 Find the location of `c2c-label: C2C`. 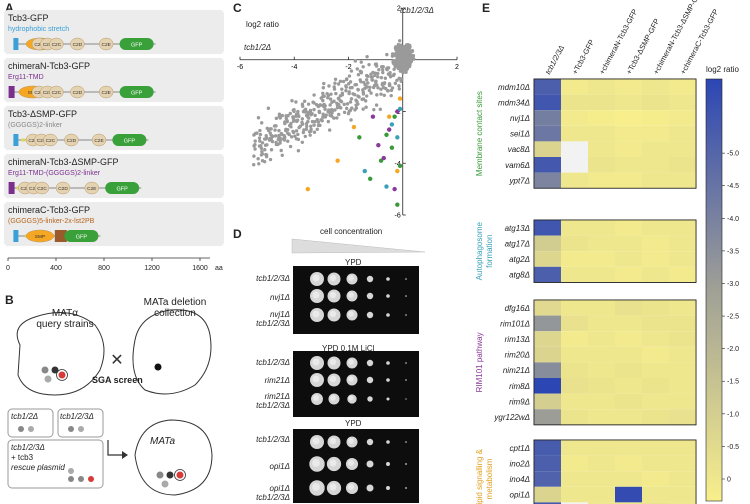

c2c-label: C2C is located at coordinates (57, 45).